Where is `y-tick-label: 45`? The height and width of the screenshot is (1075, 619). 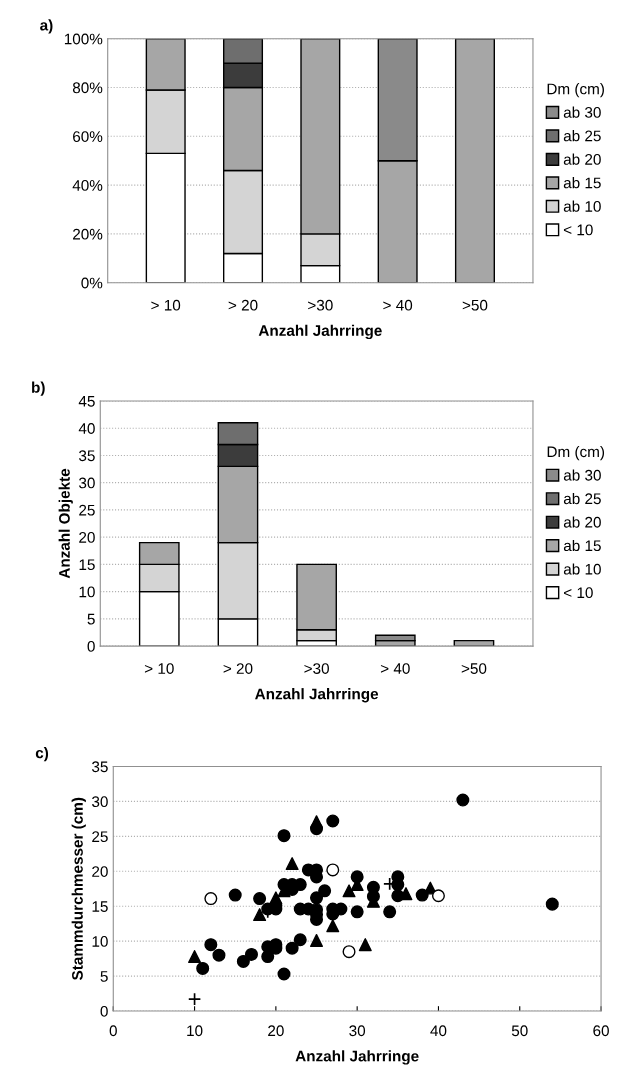
y-tick-label: 45 is located at coordinates (86, 401).